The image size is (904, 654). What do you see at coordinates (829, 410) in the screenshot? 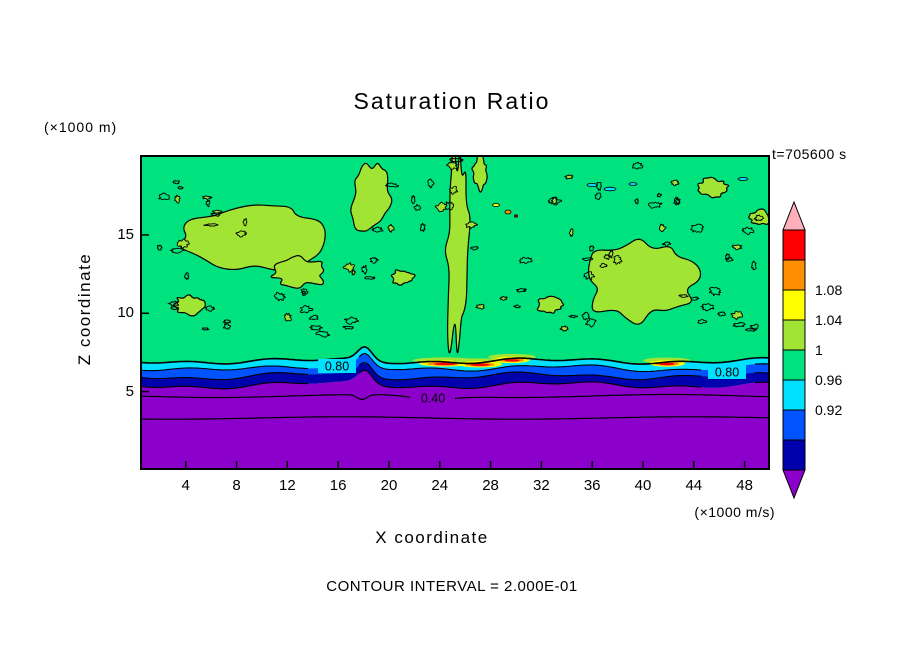
I see `colorbar-tick-label: 0.92` at bounding box center [829, 410].